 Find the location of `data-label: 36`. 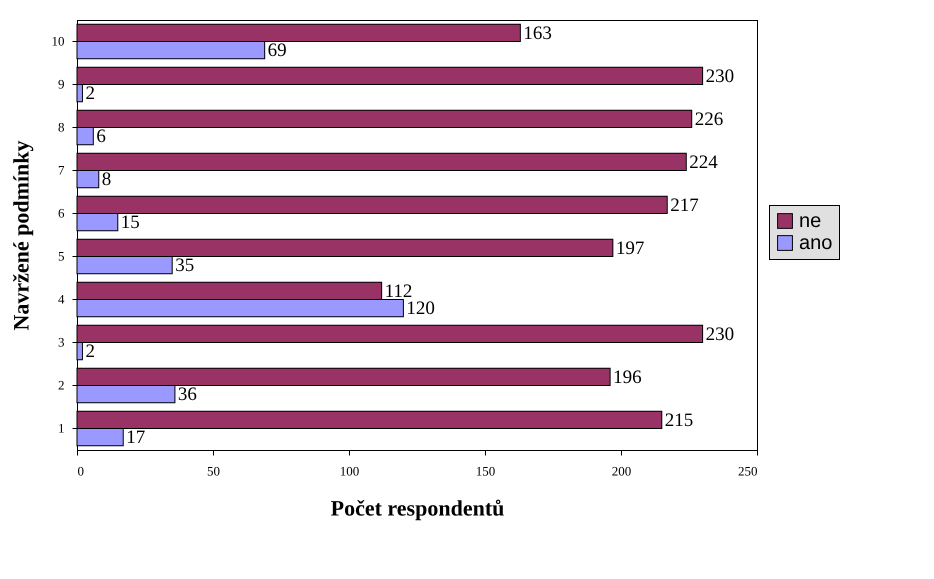

data-label: 36 is located at coordinates (187, 395).